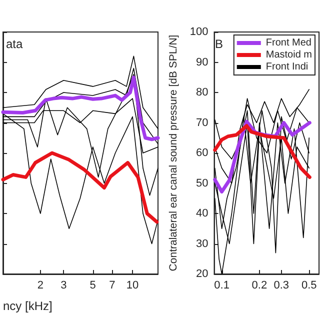 This screenshot has width=320, height=320. Describe the element at coordinates (40, 286) in the screenshot. I see `x-tick-label: 2` at that location.